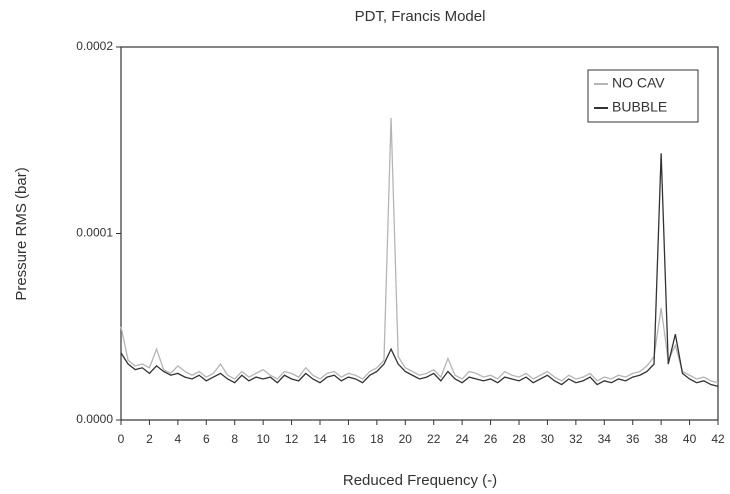 This screenshot has height=494, width=730. I want to click on x-tick-label: 24, so click(462, 439).